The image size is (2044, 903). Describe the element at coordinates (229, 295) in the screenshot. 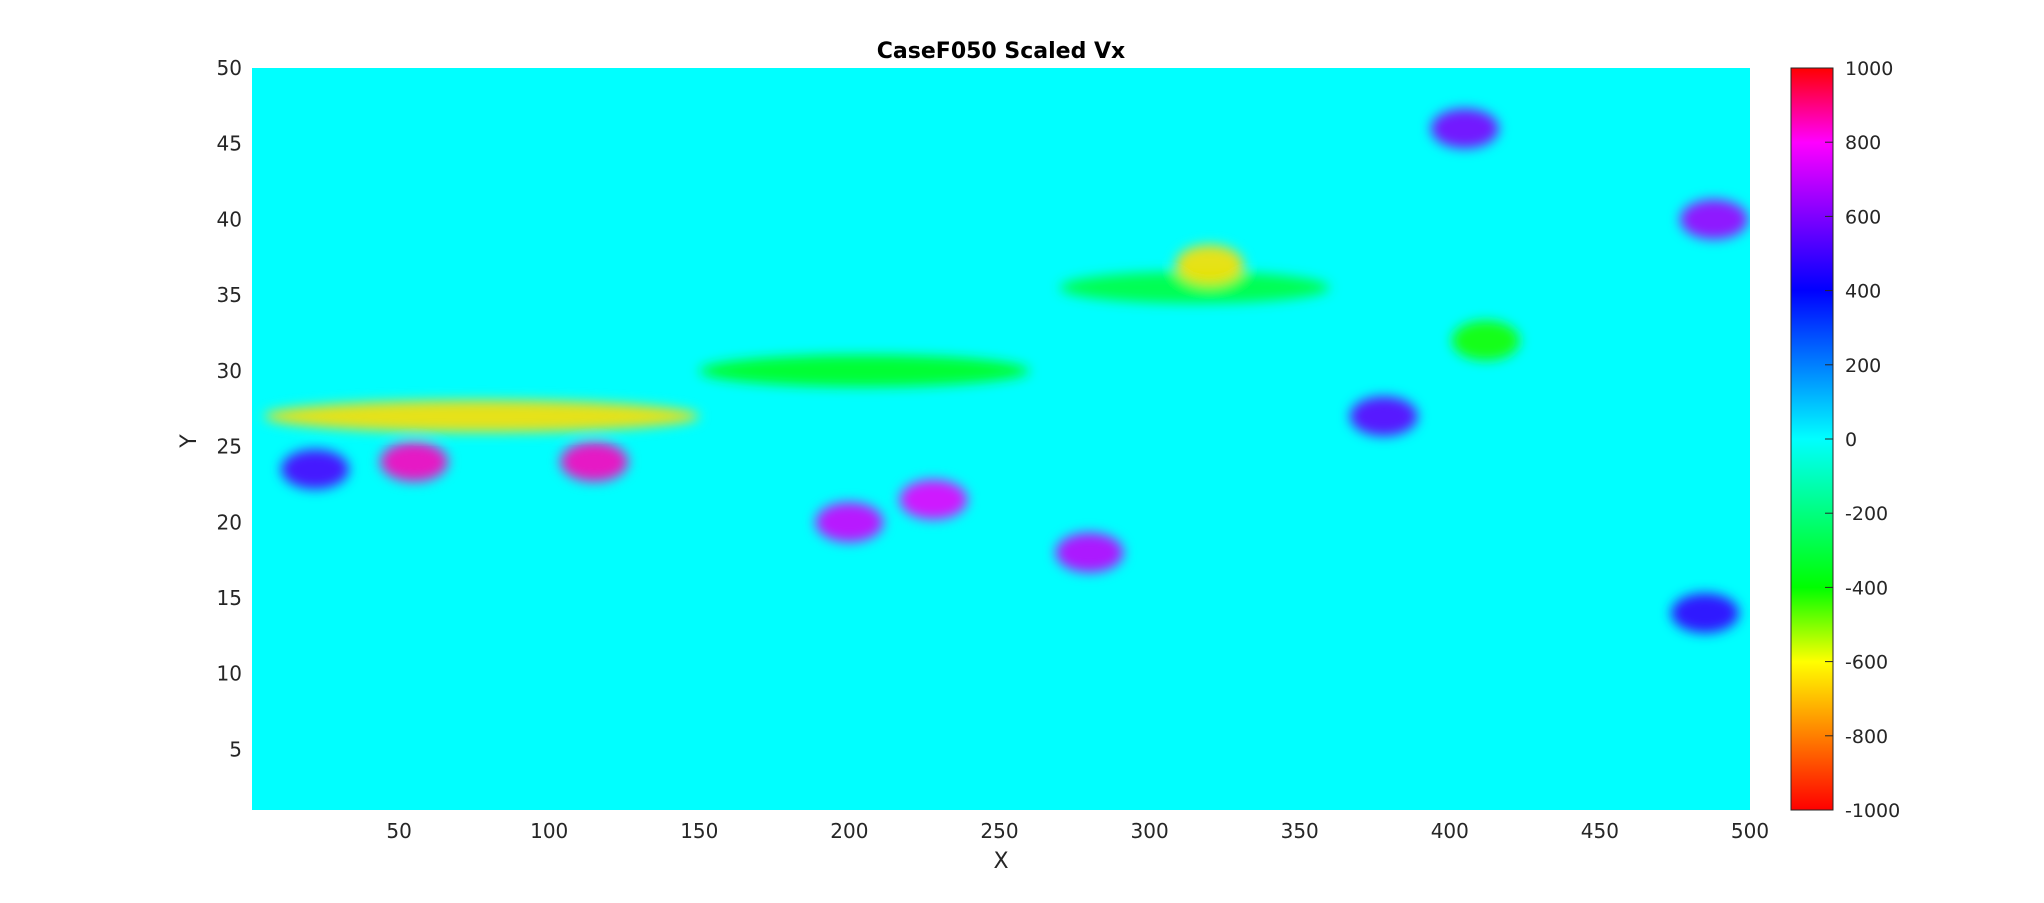

I see `y-tick-label: 35` at that location.